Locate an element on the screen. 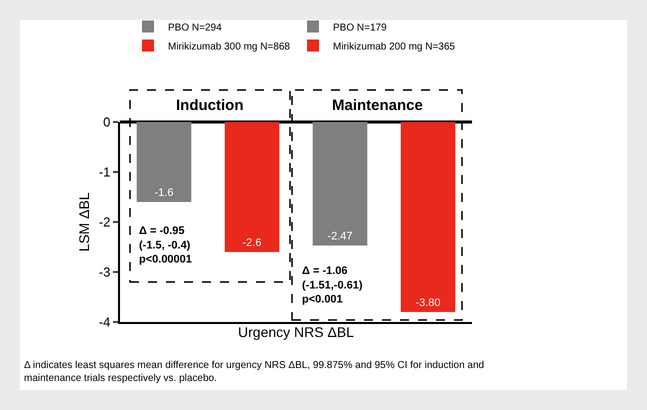  legend-label: PBO N=294 is located at coordinates (195, 28).